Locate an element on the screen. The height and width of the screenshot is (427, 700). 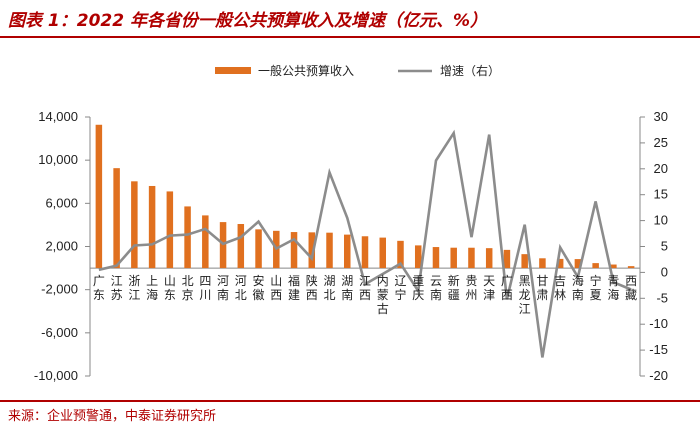
category-label: 上海 is located at coordinates (152, 288).